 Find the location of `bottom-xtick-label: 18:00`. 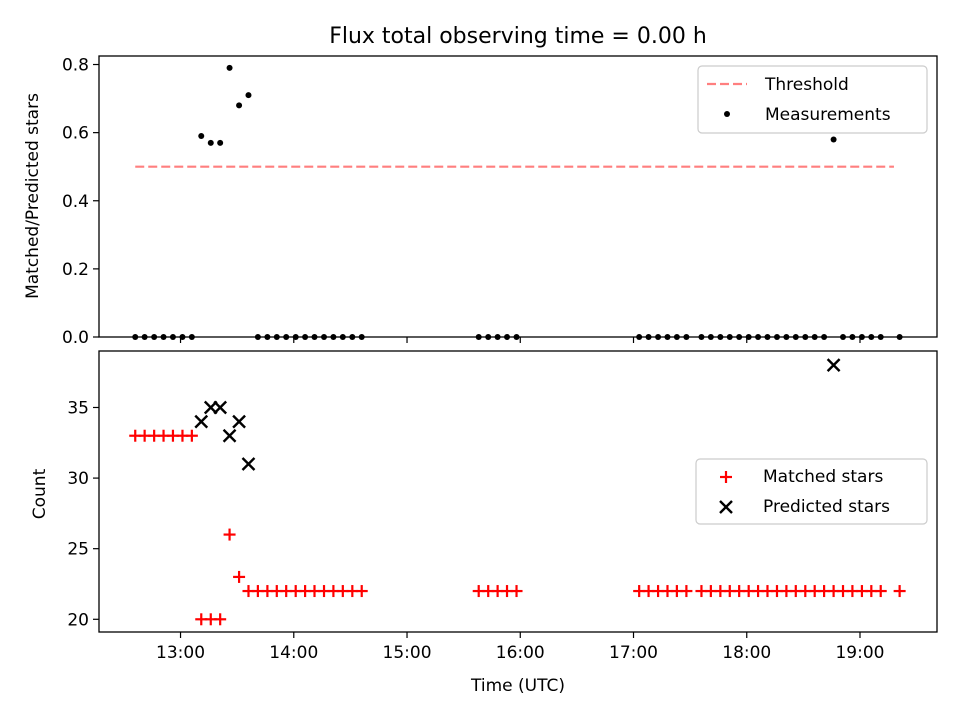

bottom-xtick-label: 18:00 is located at coordinates (746, 653).